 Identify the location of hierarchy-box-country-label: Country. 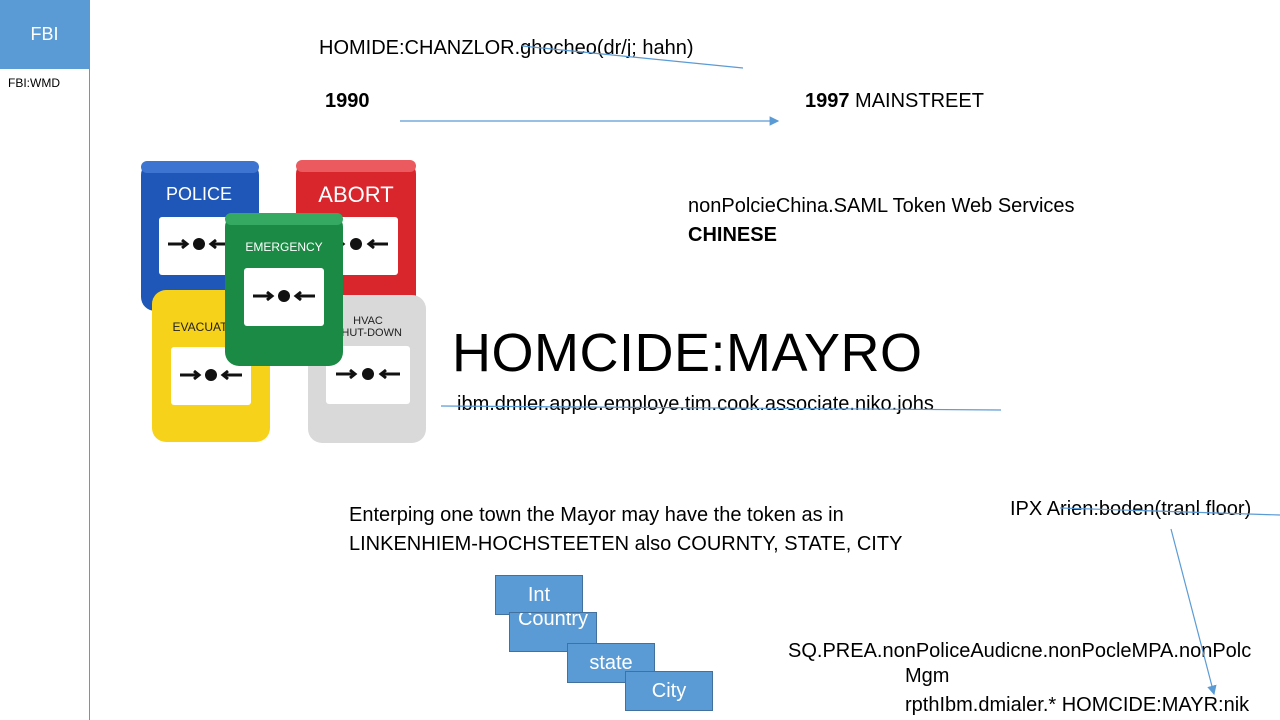
(553, 621).